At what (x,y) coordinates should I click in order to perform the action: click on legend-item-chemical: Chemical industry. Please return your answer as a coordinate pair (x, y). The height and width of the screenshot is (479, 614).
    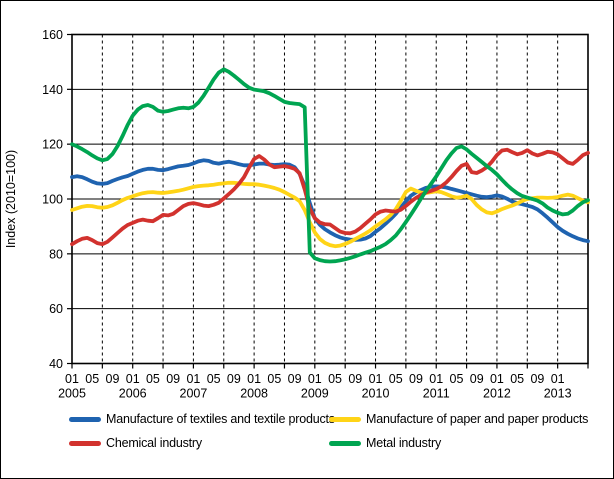
    Looking at the image, I should click on (135, 443).